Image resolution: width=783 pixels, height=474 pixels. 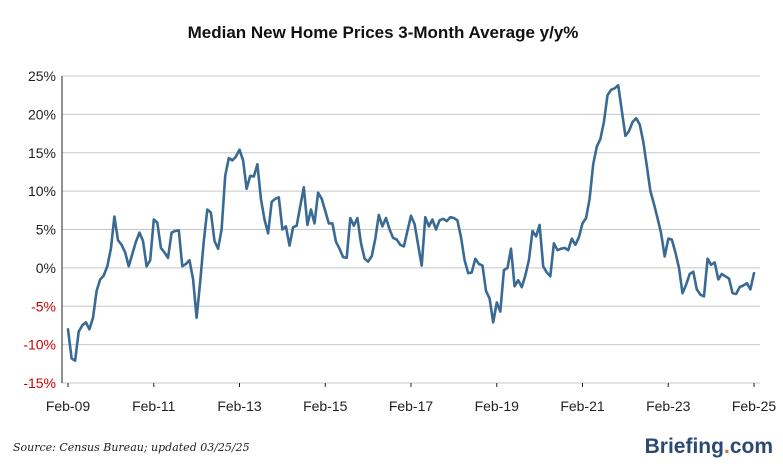 What do you see at coordinates (131, 447) in the screenshot?
I see `source-note: Source: Census Bureau; updated 03/25/25` at bounding box center [131, 447].